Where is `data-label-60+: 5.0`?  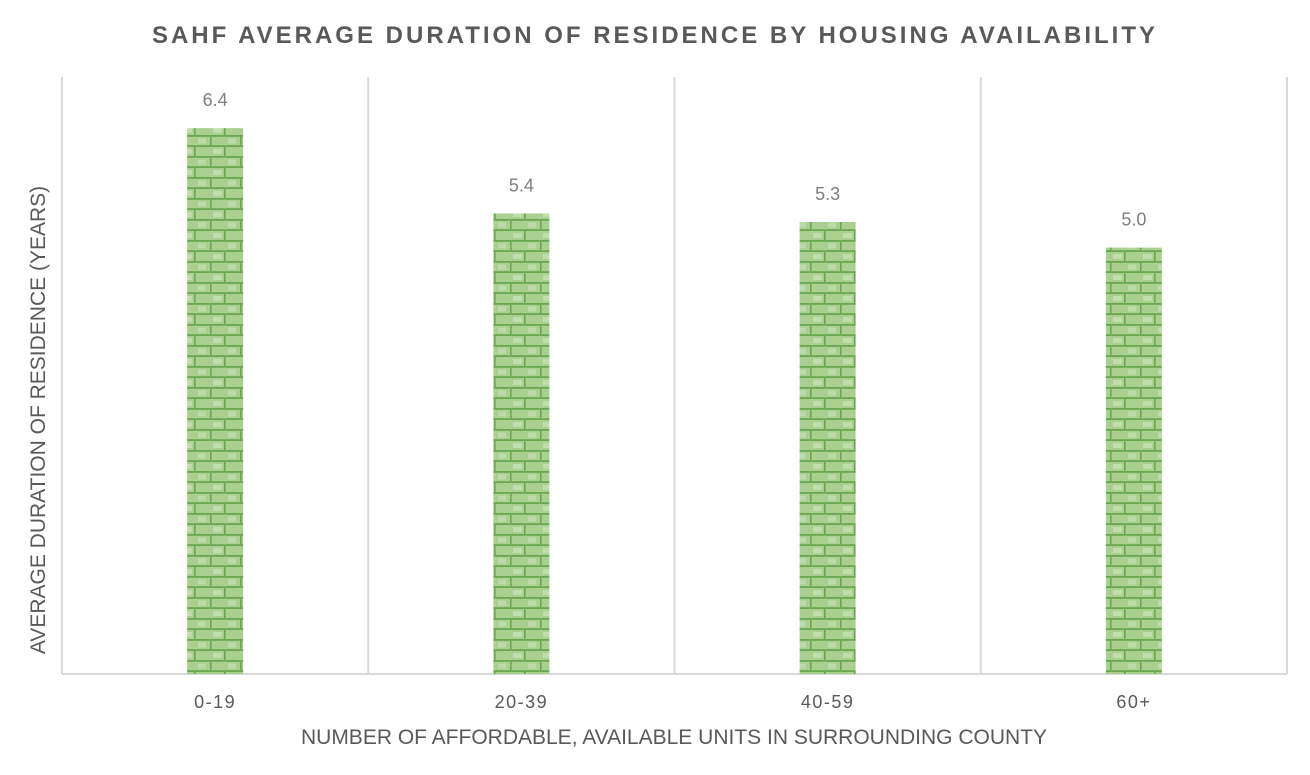 data-label-60+: 5.0 is located at coordinates (1133, 220).